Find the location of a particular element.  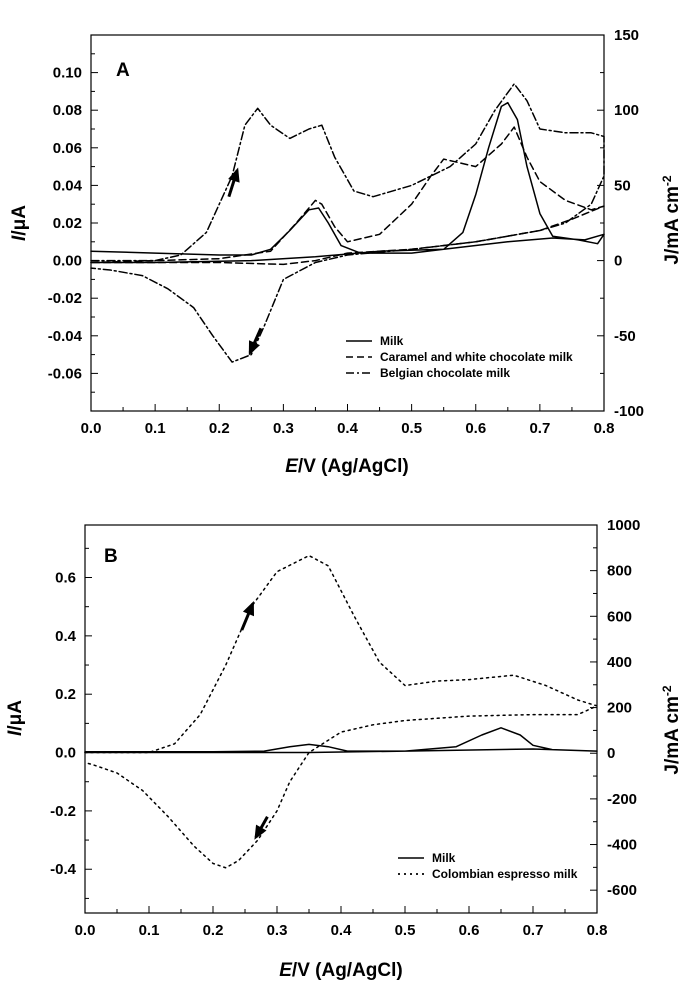

y-right-tick-label: 1000 is located at coordinates (623, 525).